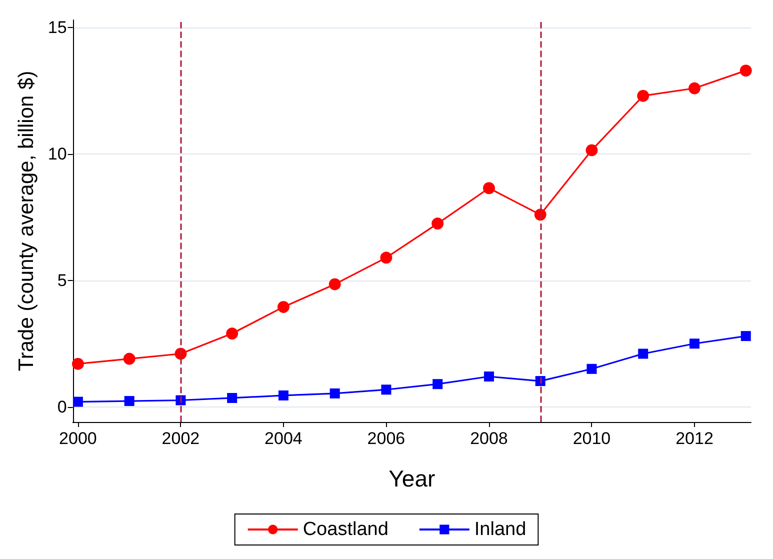  What do you see at coordinates (57, 28) in the screenshot?
I see `y-tick-label: 15` at bounding box center [57, 28].